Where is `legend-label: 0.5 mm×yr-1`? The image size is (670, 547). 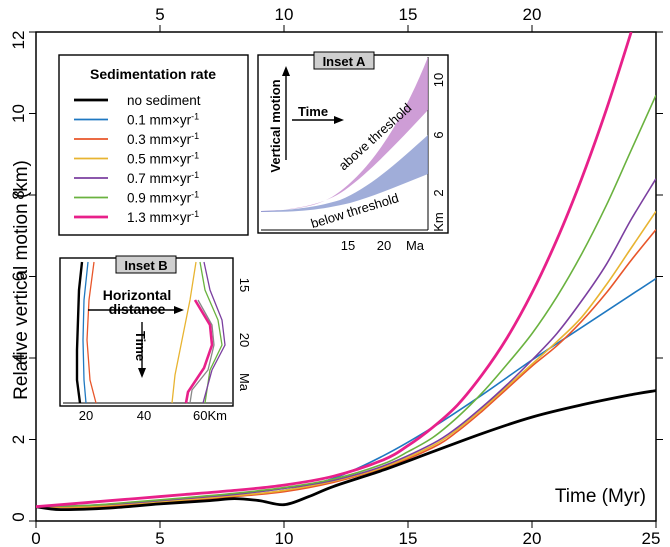
legend-label: 0.5 mm×yr-1 is located at coordinates (163, 159).